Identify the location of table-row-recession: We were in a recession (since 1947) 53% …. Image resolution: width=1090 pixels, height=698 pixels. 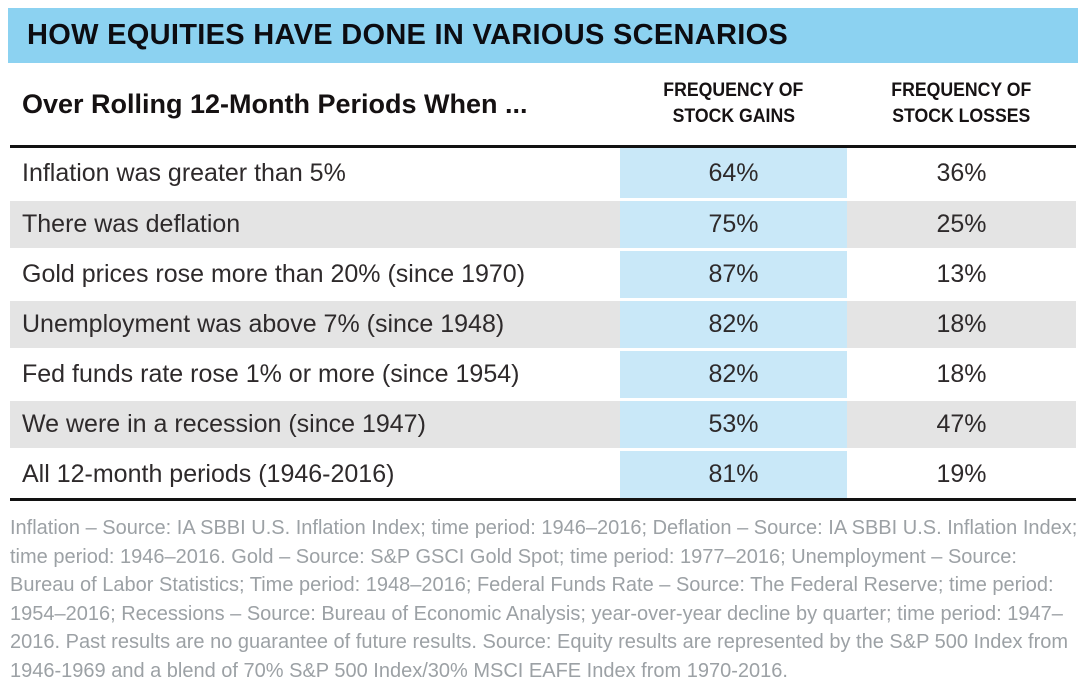
(543, 423).